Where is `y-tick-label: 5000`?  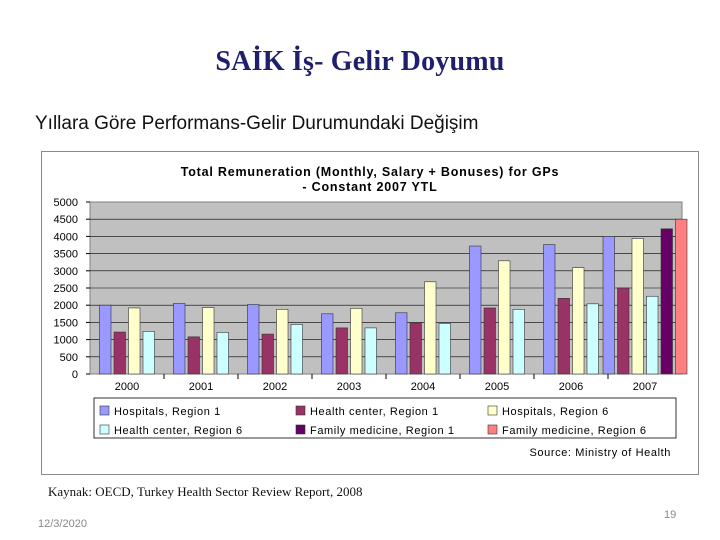 y-tick-label: 5000 is located at coordinates (66, 203).